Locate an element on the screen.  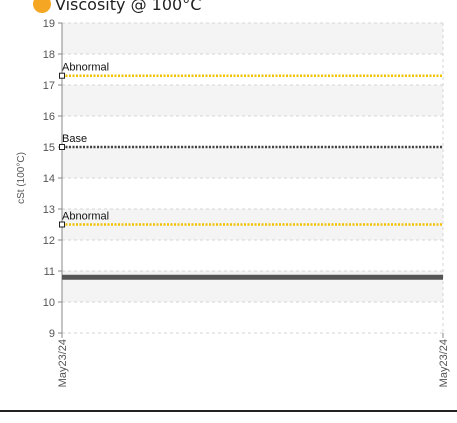
y-tick-label: 14 is located at coordinates (49, 179).